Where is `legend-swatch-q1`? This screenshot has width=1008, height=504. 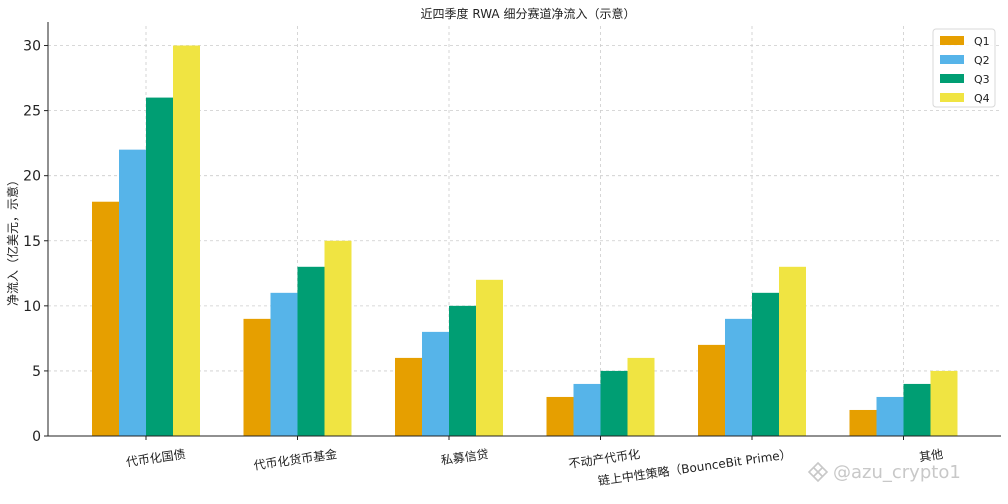
legend-swatch-q1 is located at coordinates (952, 40).